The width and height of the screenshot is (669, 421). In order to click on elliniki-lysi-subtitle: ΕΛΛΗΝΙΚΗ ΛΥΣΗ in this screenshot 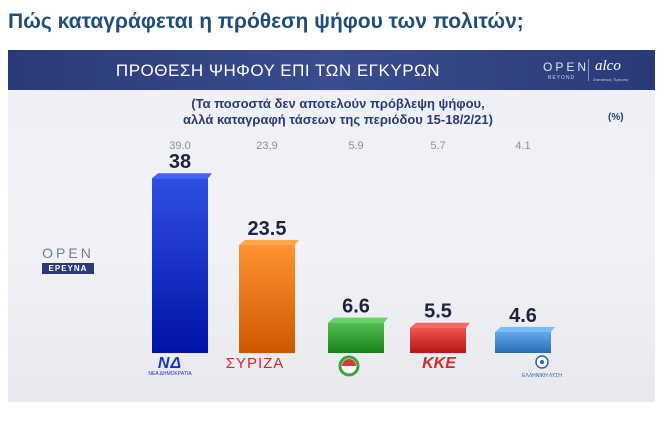, I will do `click(542, 376)`.